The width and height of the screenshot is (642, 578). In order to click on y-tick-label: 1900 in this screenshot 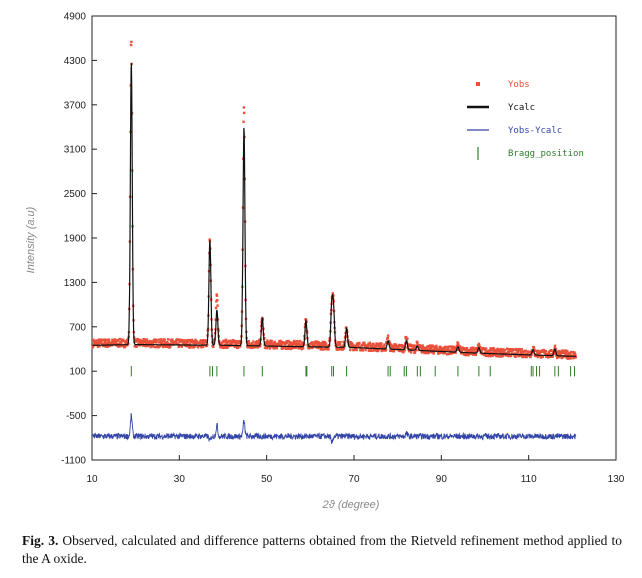, I will do `click(75, 239)`.